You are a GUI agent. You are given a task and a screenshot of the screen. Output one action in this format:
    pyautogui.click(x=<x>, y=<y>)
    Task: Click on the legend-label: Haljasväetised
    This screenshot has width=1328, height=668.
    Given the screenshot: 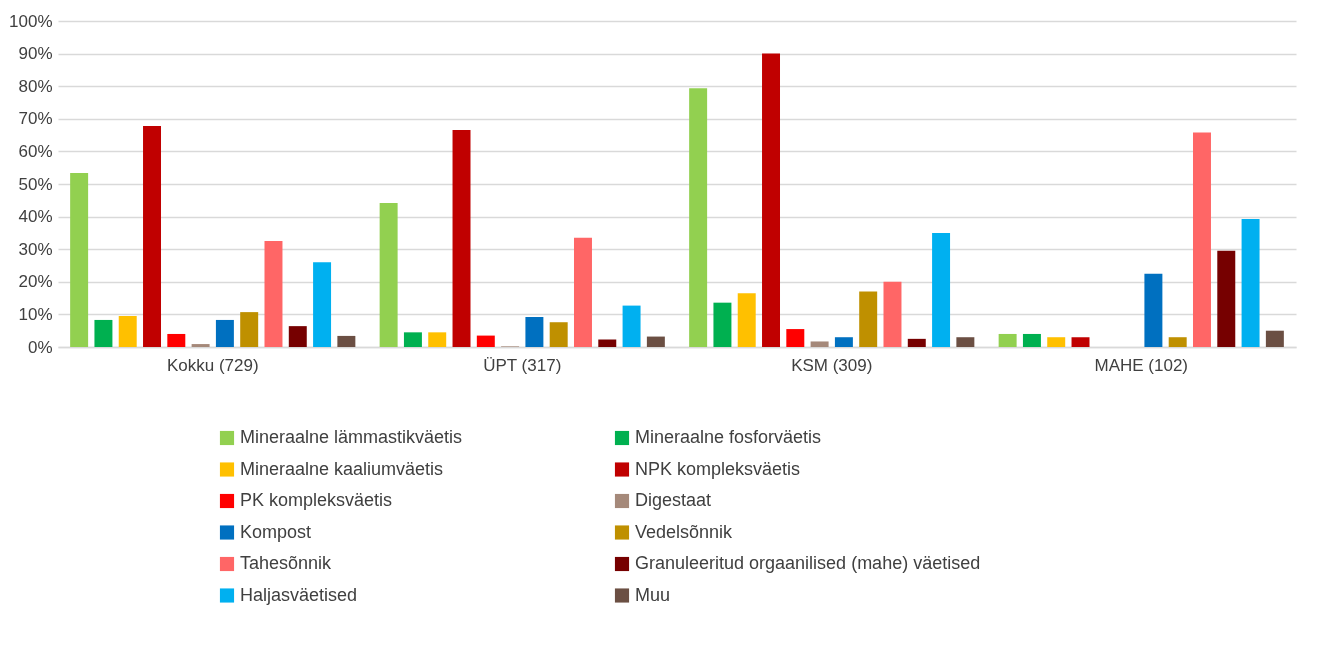 What is the action you would take?
    pyautogui.click(x=299, y=594)
    